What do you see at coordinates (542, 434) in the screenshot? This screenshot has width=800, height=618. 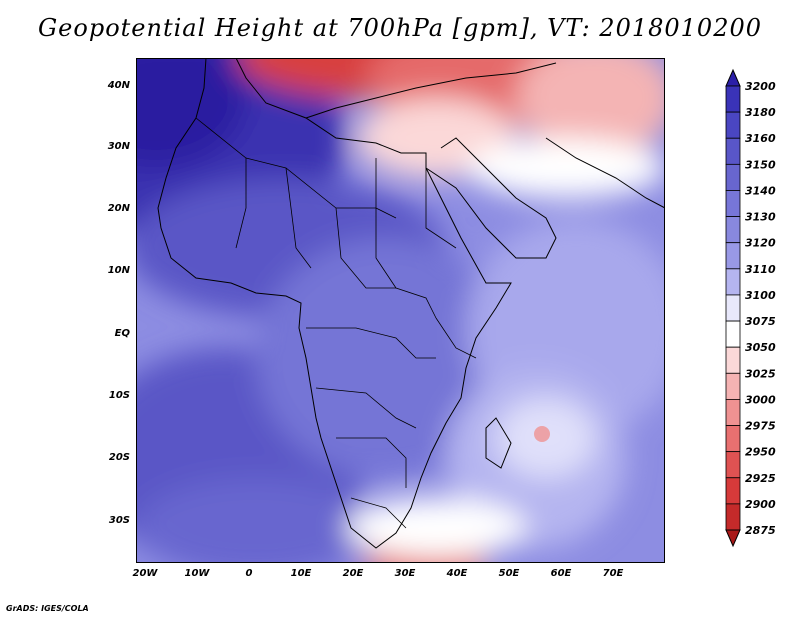 I see `isolated-low` at bounding box center [542, 434].